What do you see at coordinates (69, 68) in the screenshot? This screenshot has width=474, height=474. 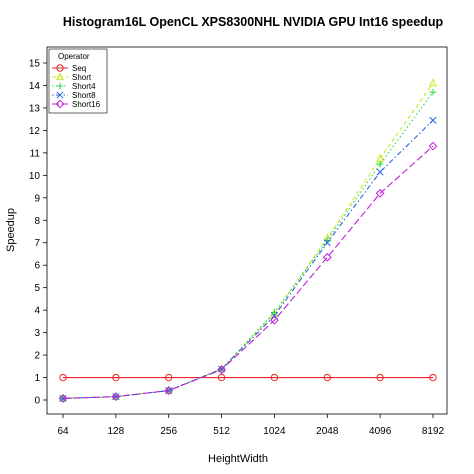 I see `legend-item: Seq` at bounding box center [69, 68].